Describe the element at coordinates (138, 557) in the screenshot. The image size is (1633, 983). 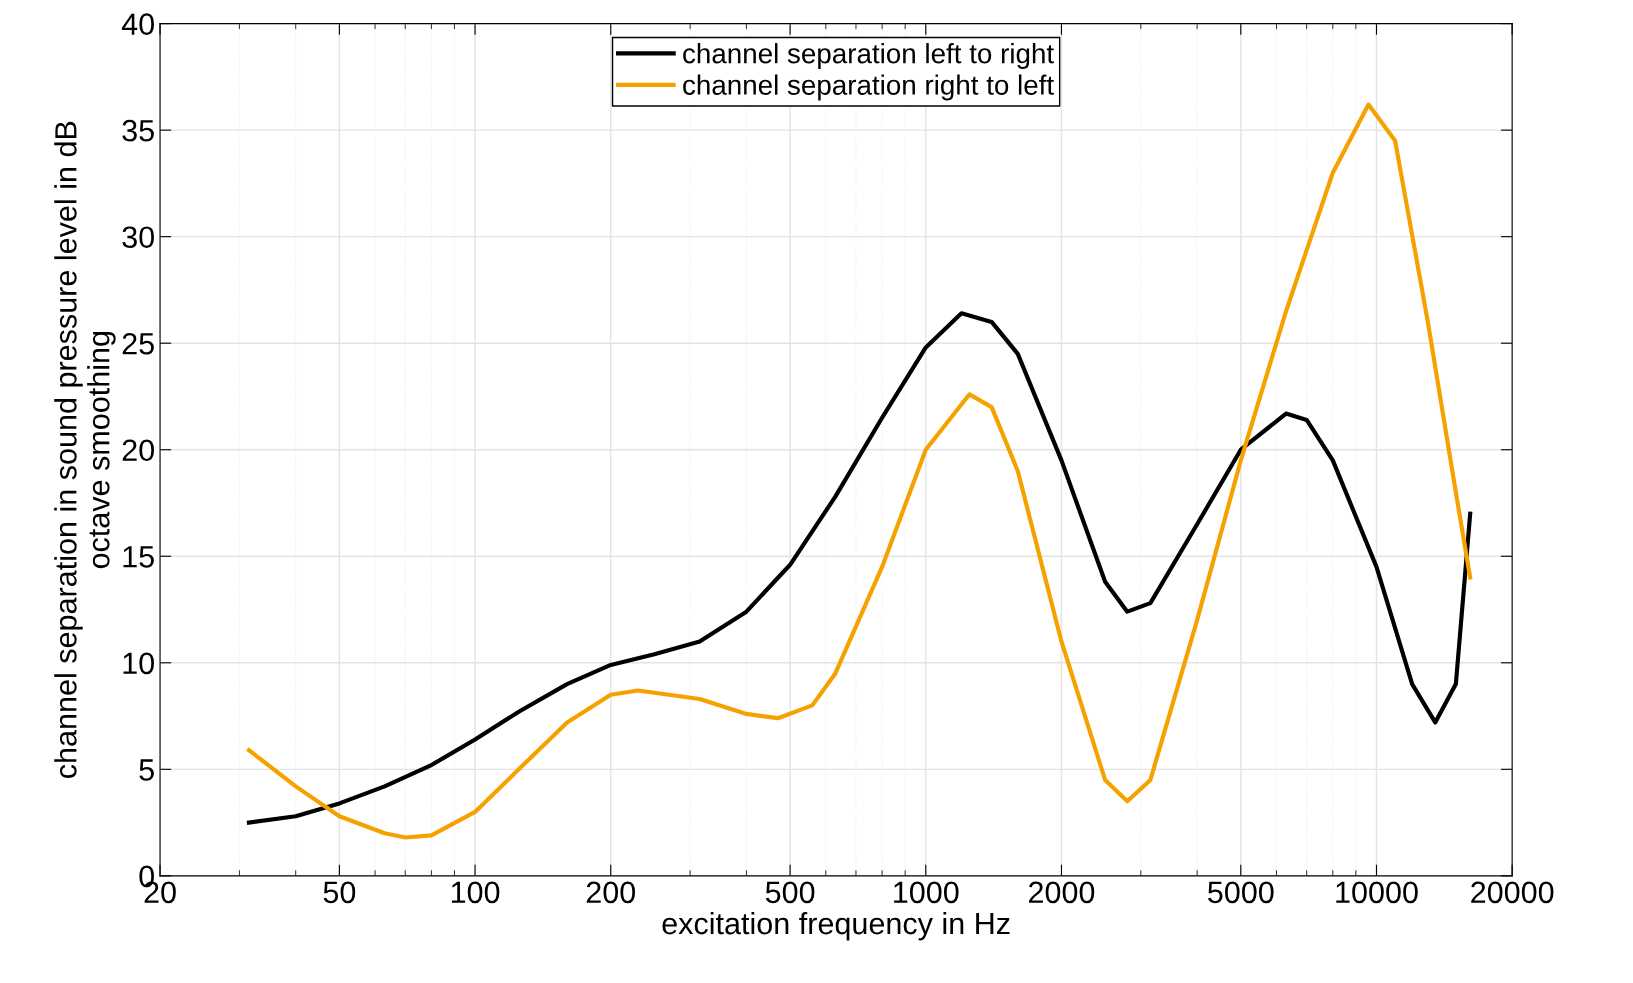
I see `y-tick-label: 15` at that location.